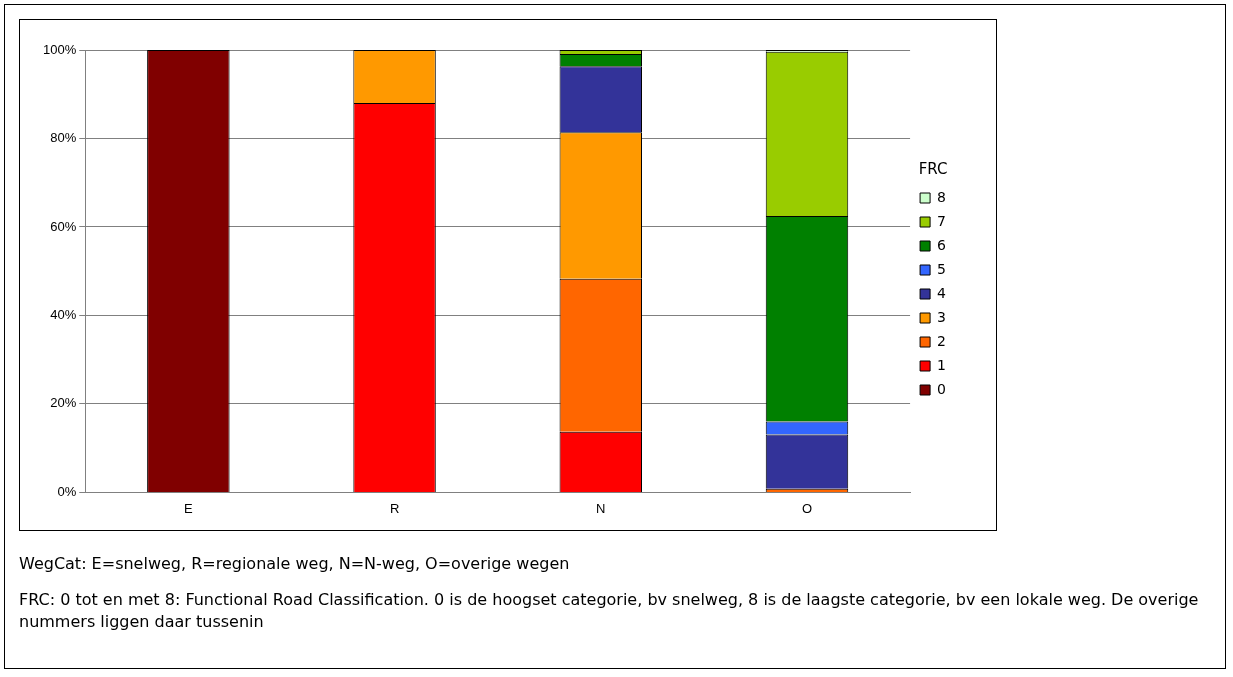 Image resolution: width=1233 pixels, height=677 pixels. I want to click on legend-label: 4, so click(942, 292).